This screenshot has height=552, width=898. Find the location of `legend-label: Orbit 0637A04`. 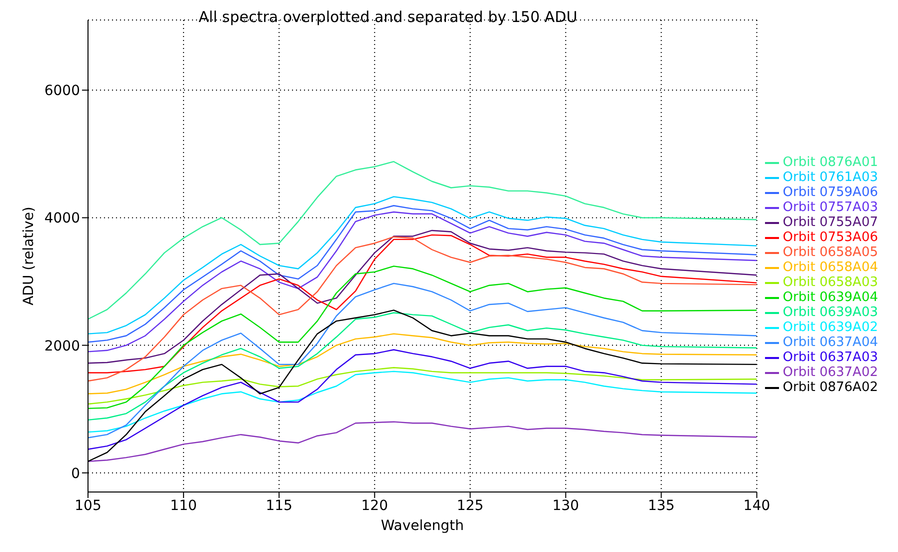

legend-label: Orbit 0637A04 is located at coordinates (830, 342).